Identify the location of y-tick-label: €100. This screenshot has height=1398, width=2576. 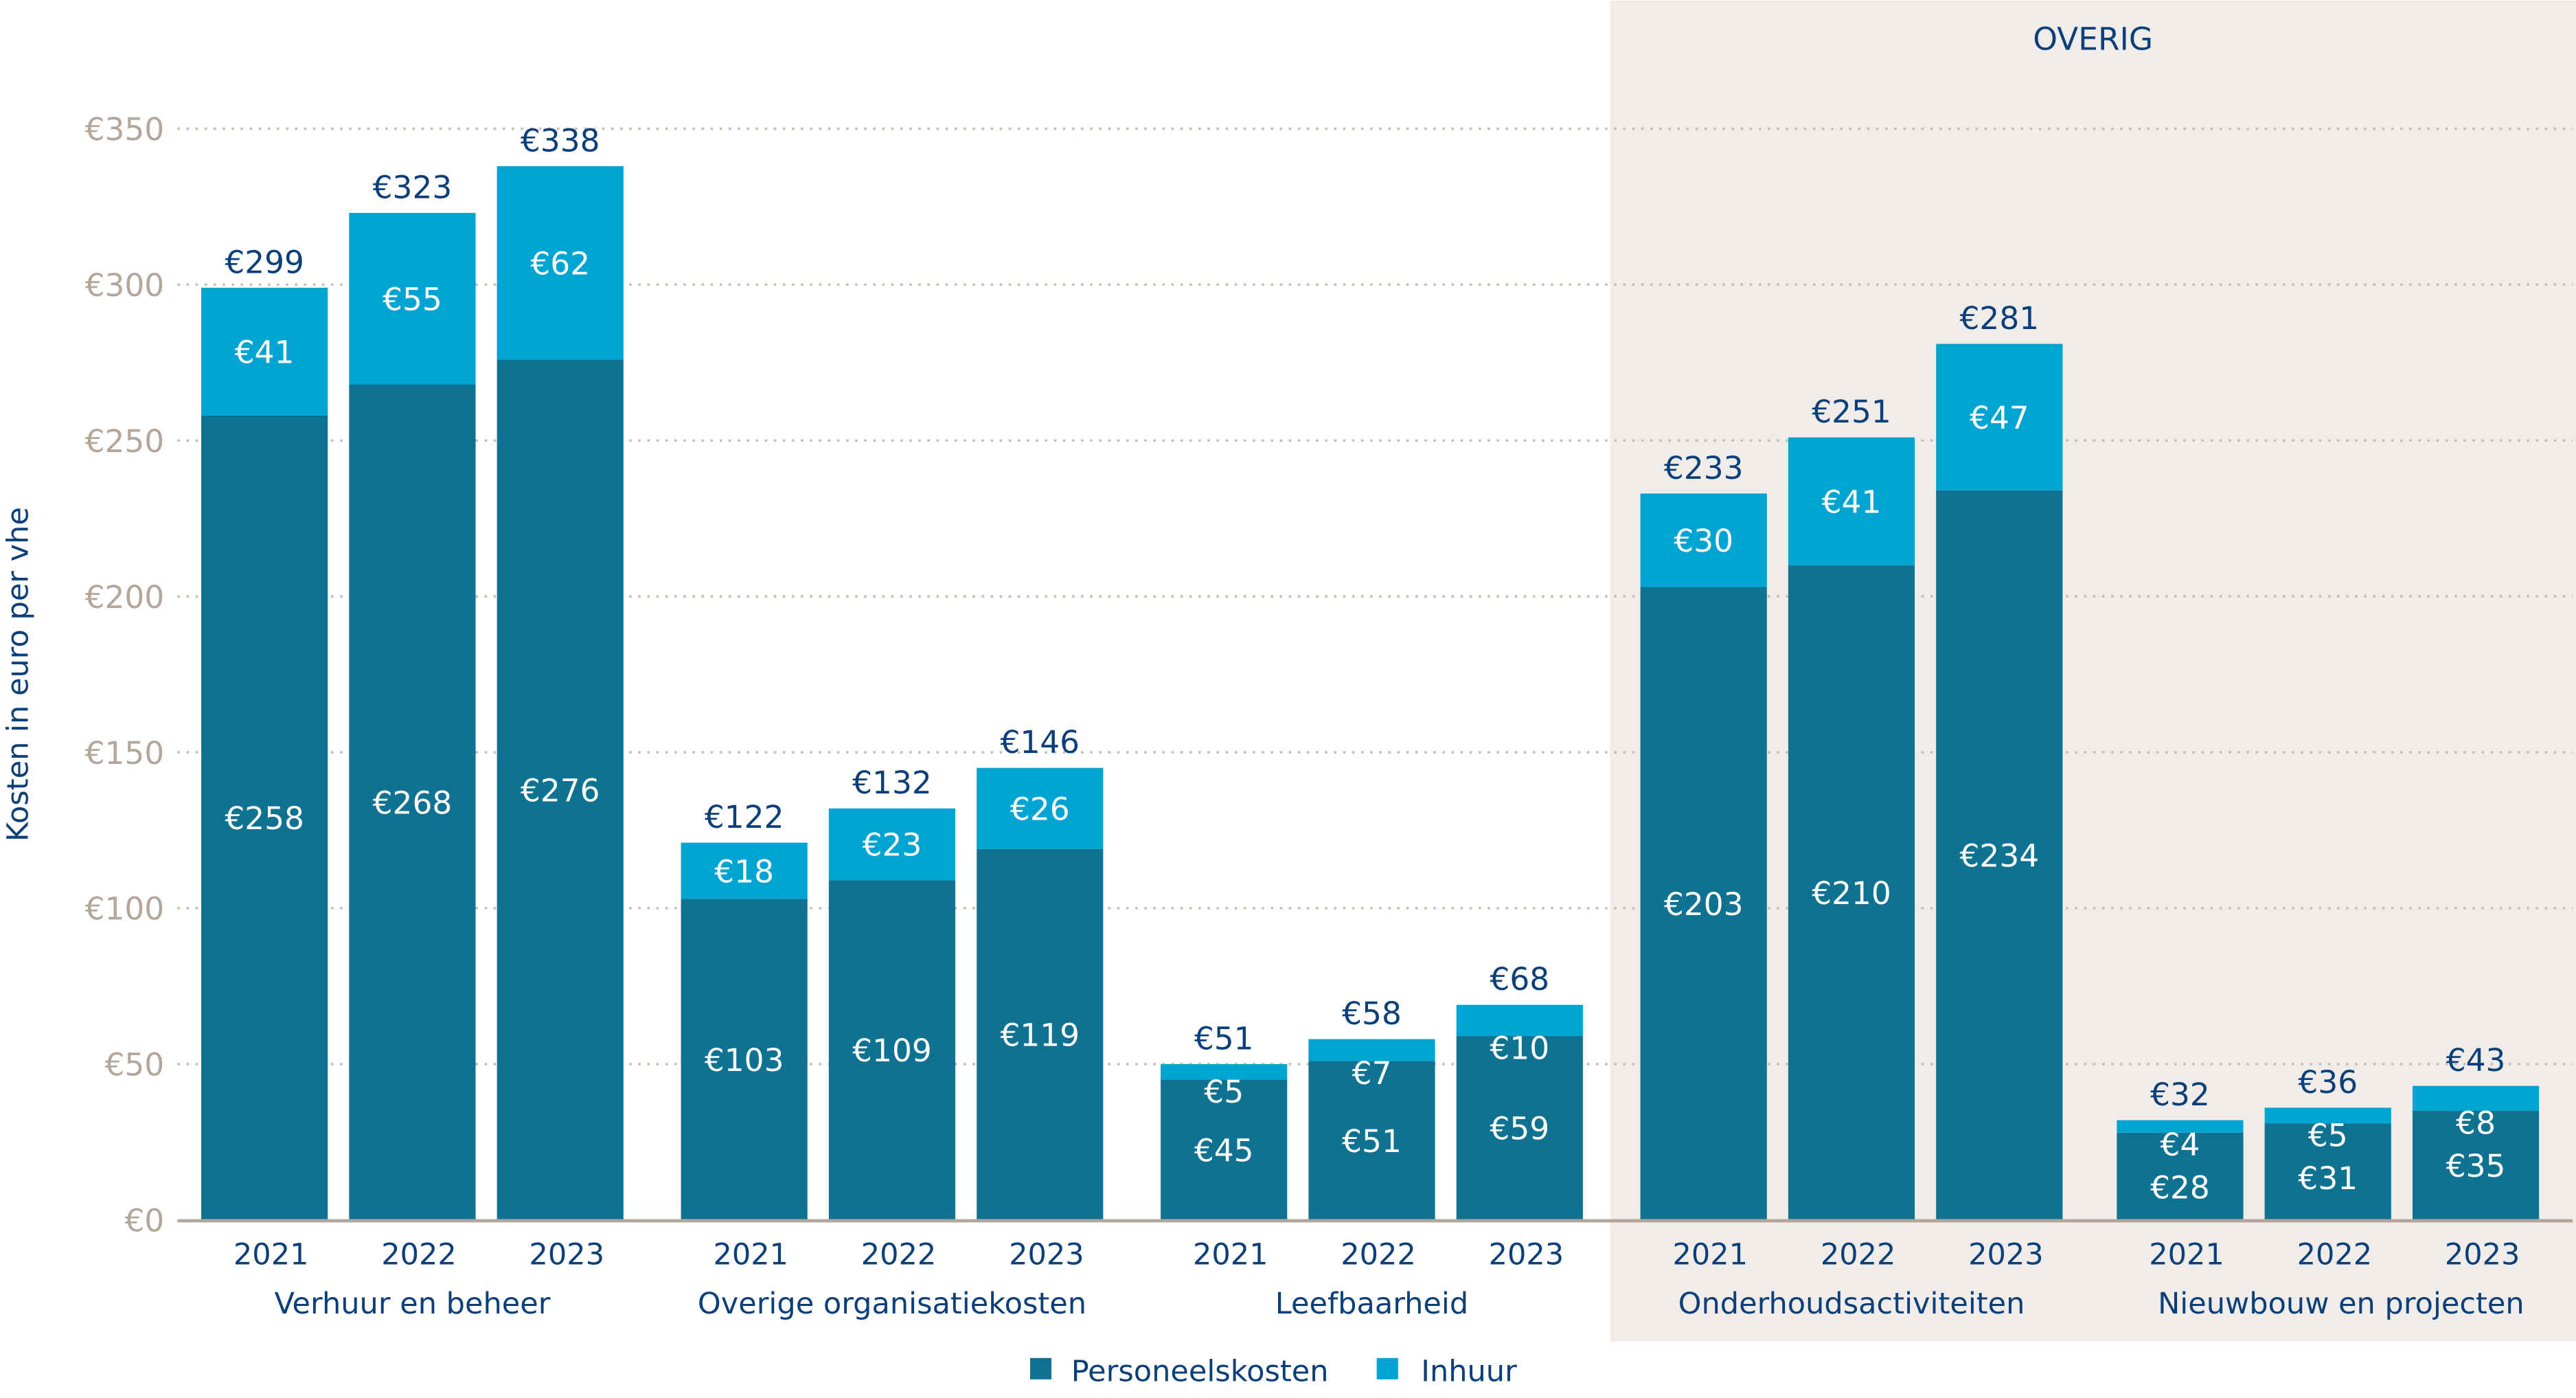
(125, 909).